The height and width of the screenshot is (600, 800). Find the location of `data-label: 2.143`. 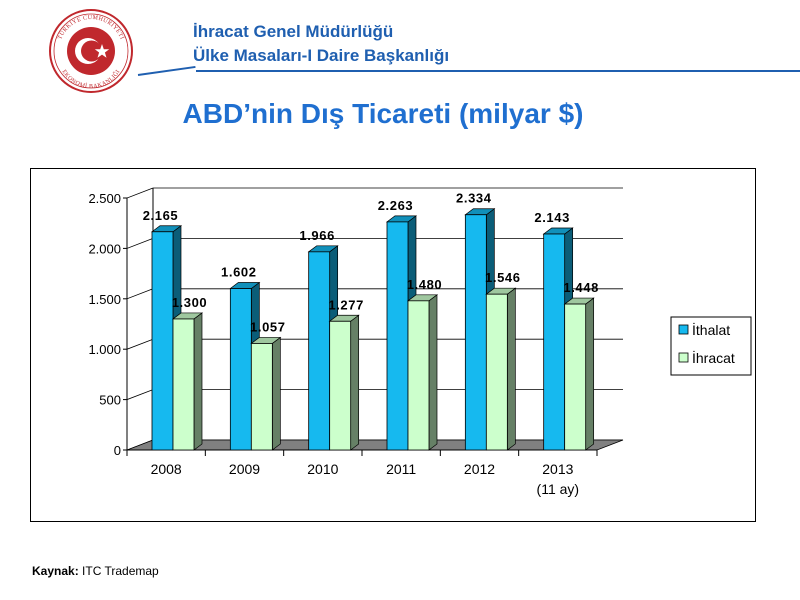

data-label: 2.143 is located at coordinates (552, 217).